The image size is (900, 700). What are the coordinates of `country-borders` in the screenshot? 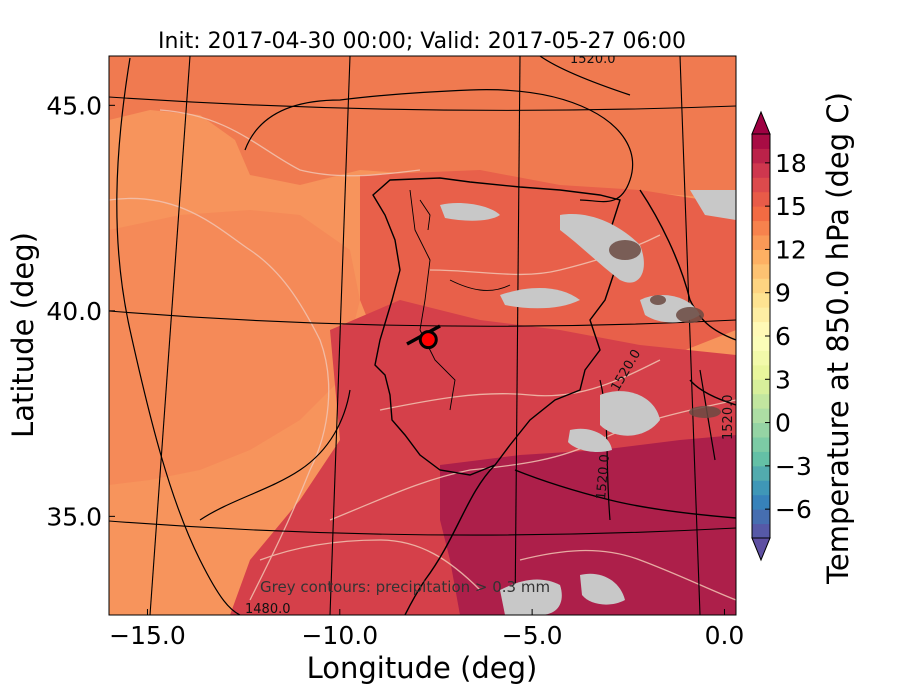 It's located at (460, 300).